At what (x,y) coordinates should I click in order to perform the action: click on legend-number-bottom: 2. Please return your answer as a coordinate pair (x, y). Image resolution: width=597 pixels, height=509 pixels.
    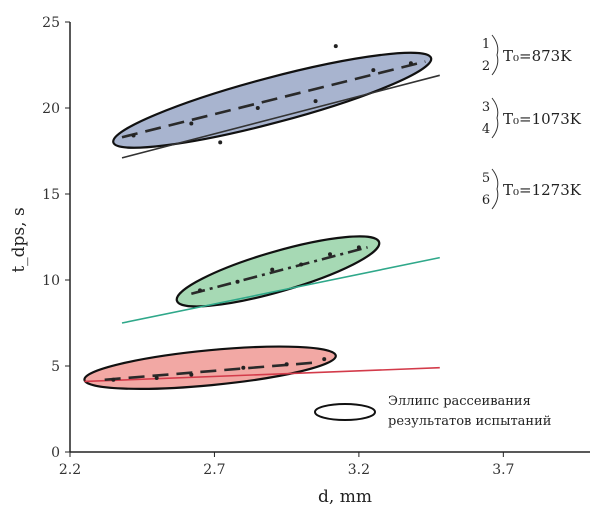
    Looking at the image, I should click on (486, 66).